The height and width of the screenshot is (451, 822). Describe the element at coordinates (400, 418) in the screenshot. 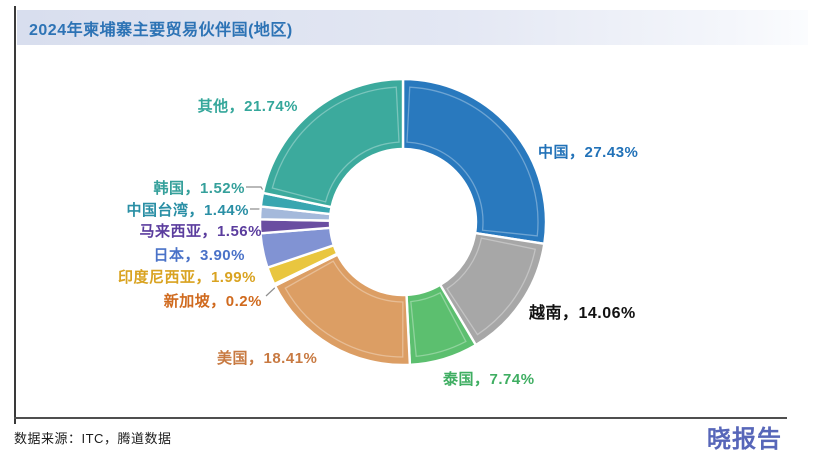

I see `footer-divider` at that location.